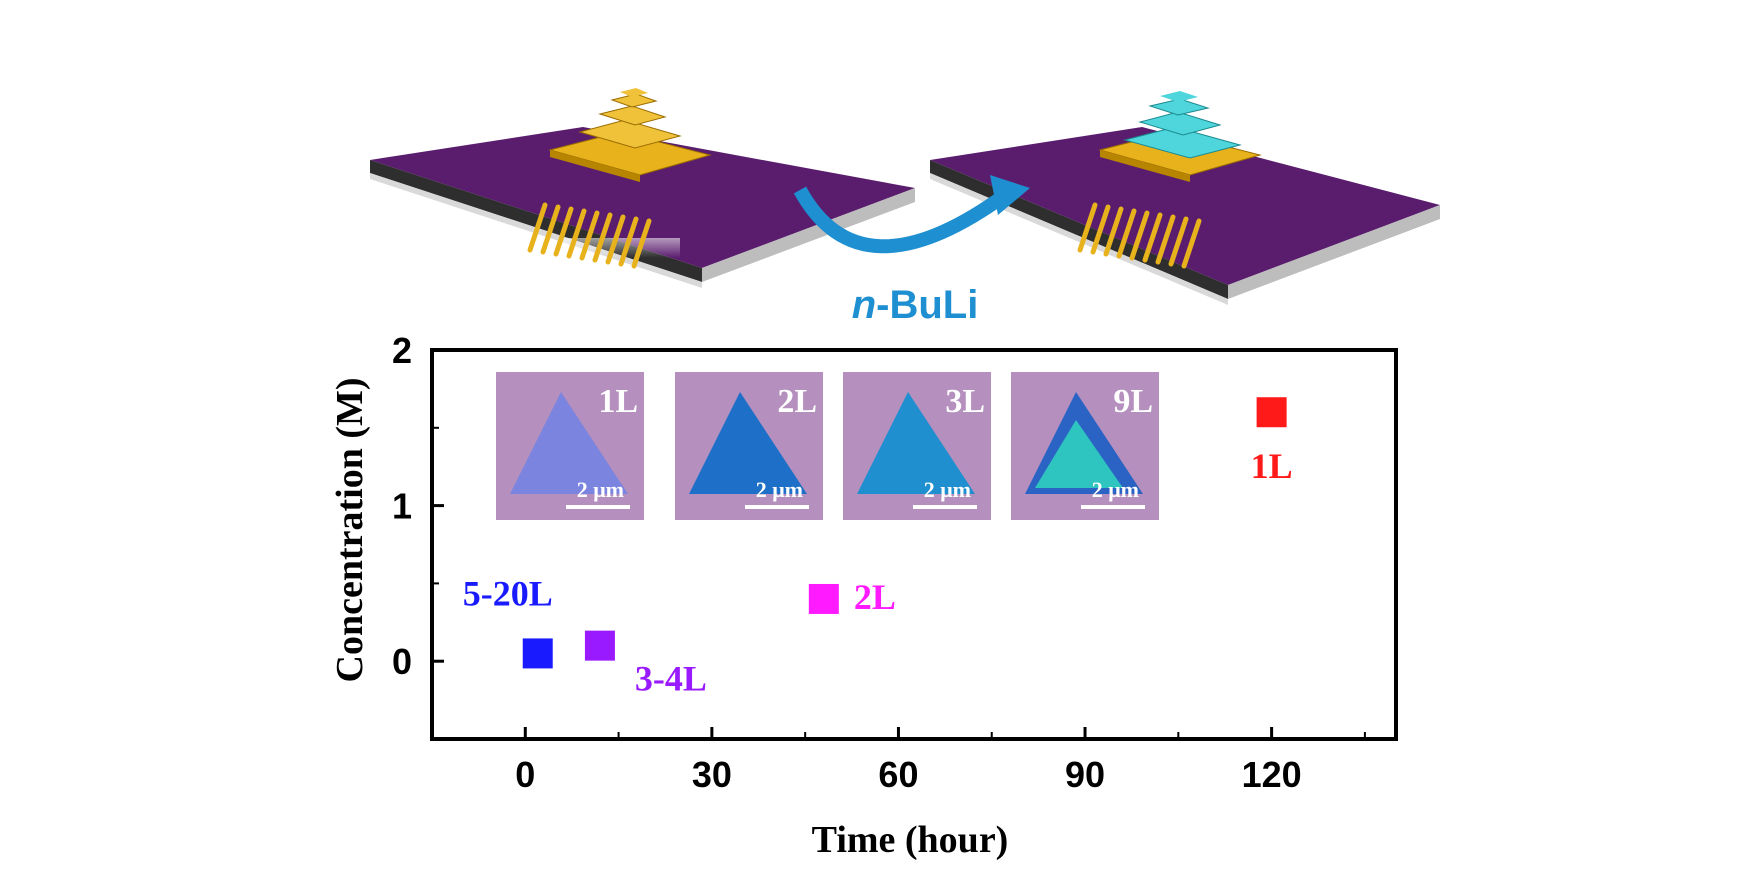 This screenshot has width=1764, height=885. Describe the element at coordinates (402, 506) in the screenshot. I see `y-tick-label: 1` at that location.